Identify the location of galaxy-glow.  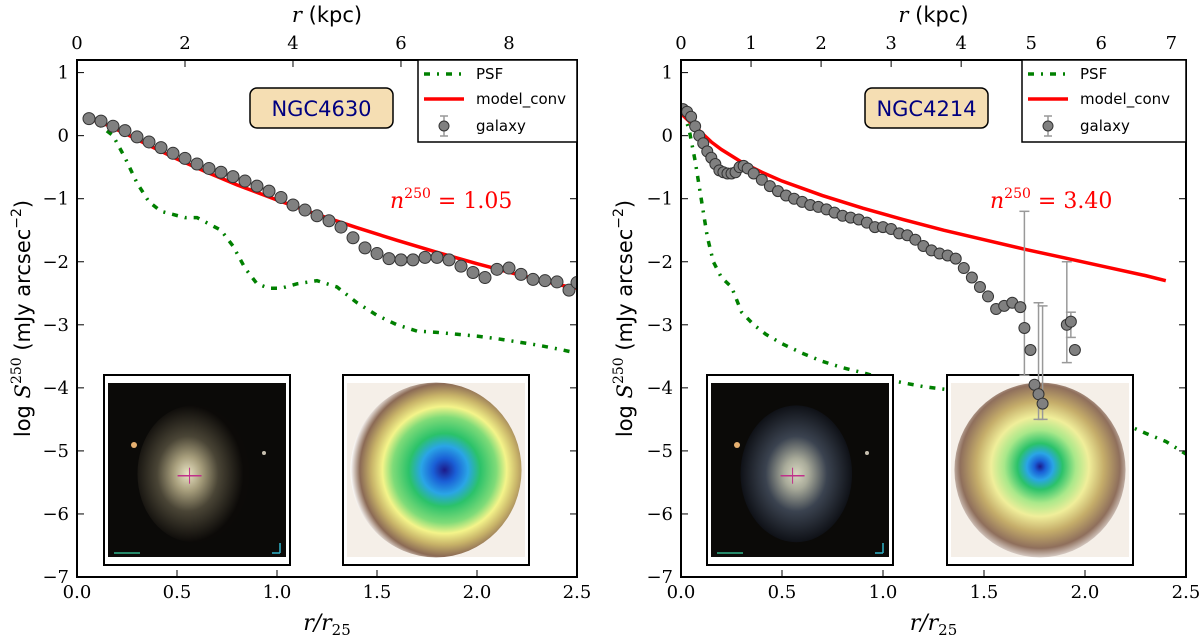
(796, 474).